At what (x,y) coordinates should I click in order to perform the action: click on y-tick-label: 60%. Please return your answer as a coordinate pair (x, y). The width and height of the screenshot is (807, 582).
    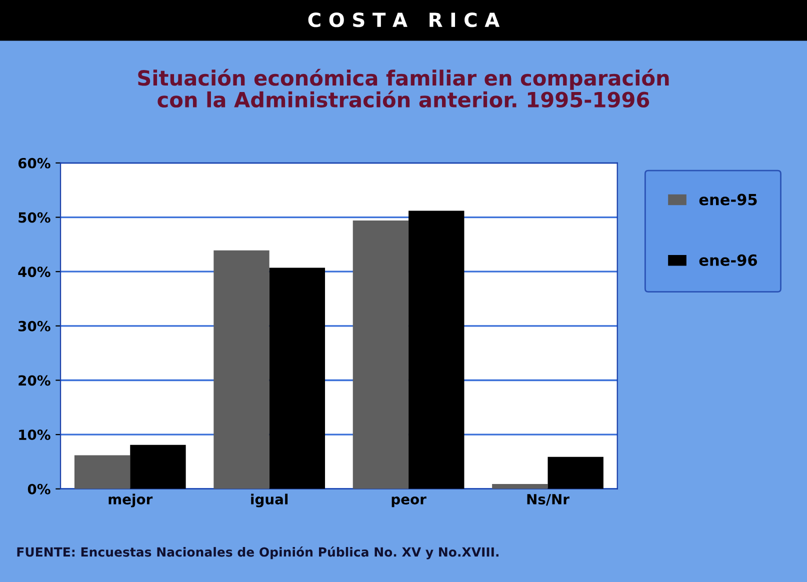
    Looking at the image, I should click on (34, 163).